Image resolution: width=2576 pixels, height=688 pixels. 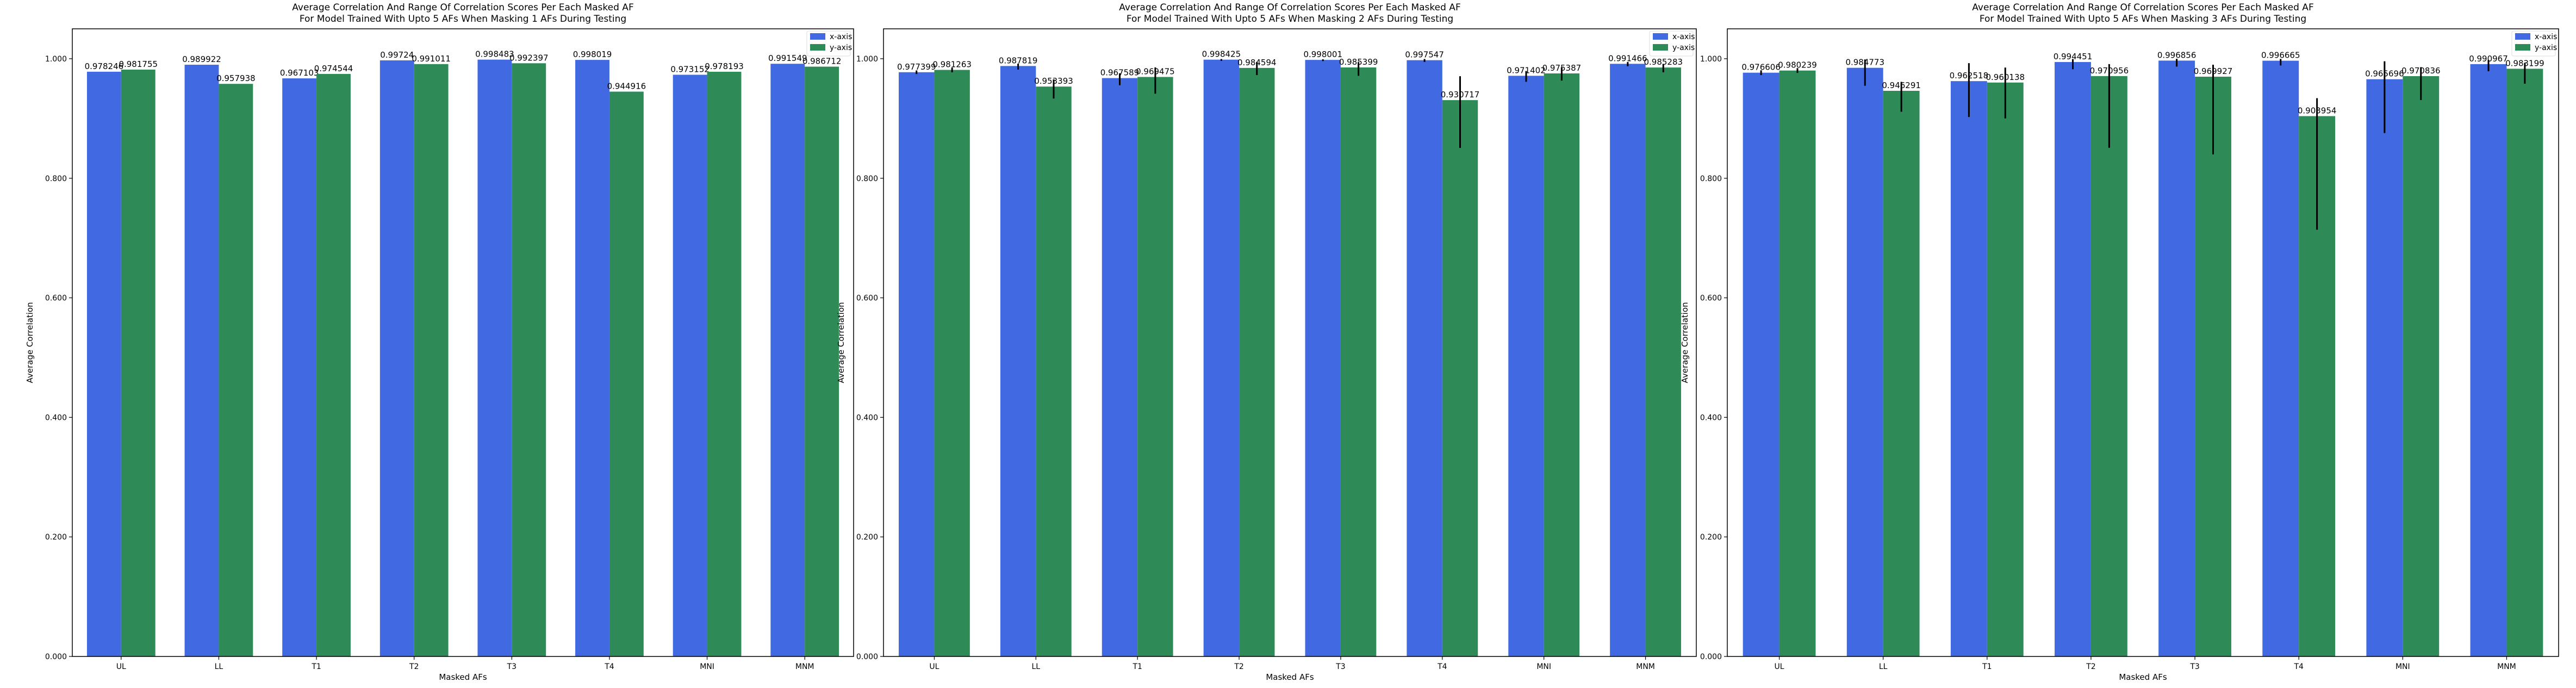 I want to click on data-label-y-axis-T1: 0.974544, so click(x=333, y=68).